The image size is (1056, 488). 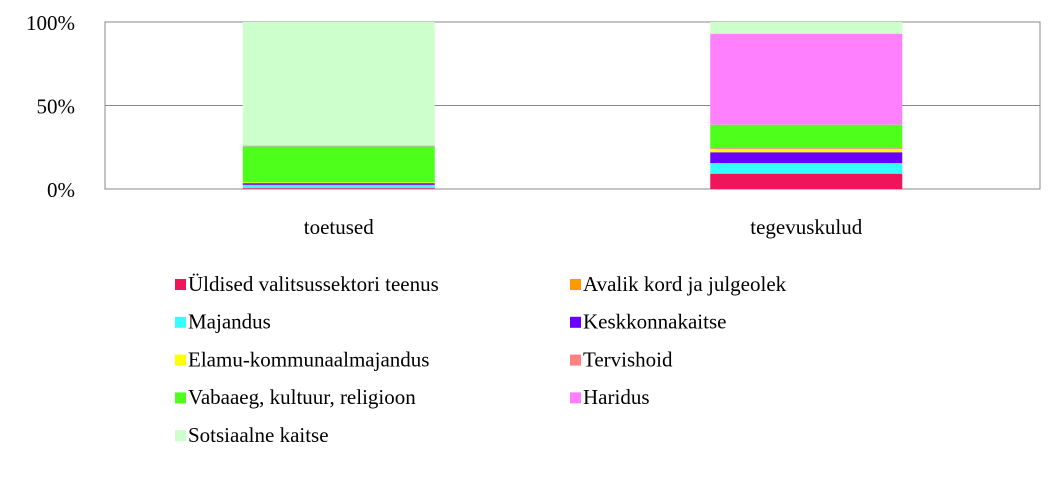 What do you see at coordinates (313, 284) in the screenshot?
I see `legend-label: Üldised valitsussektori teenus` at bounding box center [313, 284].